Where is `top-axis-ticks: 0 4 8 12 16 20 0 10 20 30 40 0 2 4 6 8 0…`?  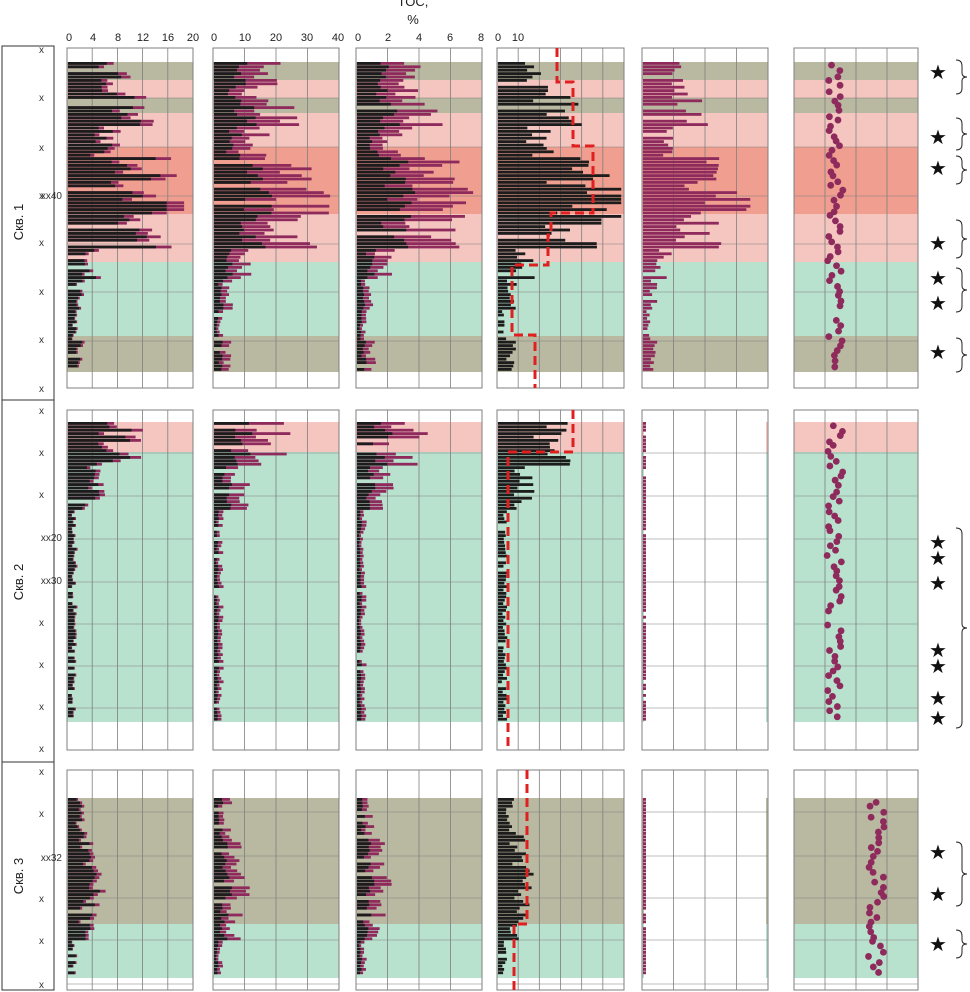
top-axis-ticks: 0 4 8 12 16 20 0 10 20 30 40 0 2 4 6 8 0… is located at coordinates (295, 38).